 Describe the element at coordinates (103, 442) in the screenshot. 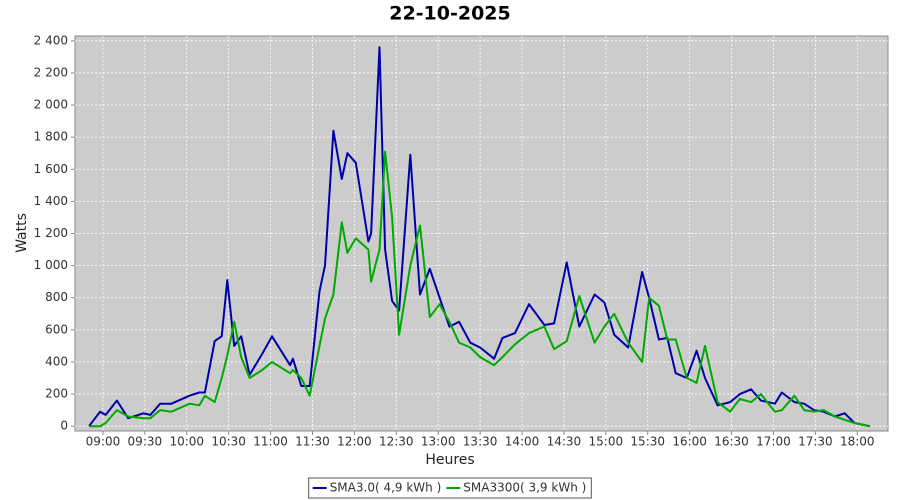

I see `x-tick-label: 09:00` at that location.